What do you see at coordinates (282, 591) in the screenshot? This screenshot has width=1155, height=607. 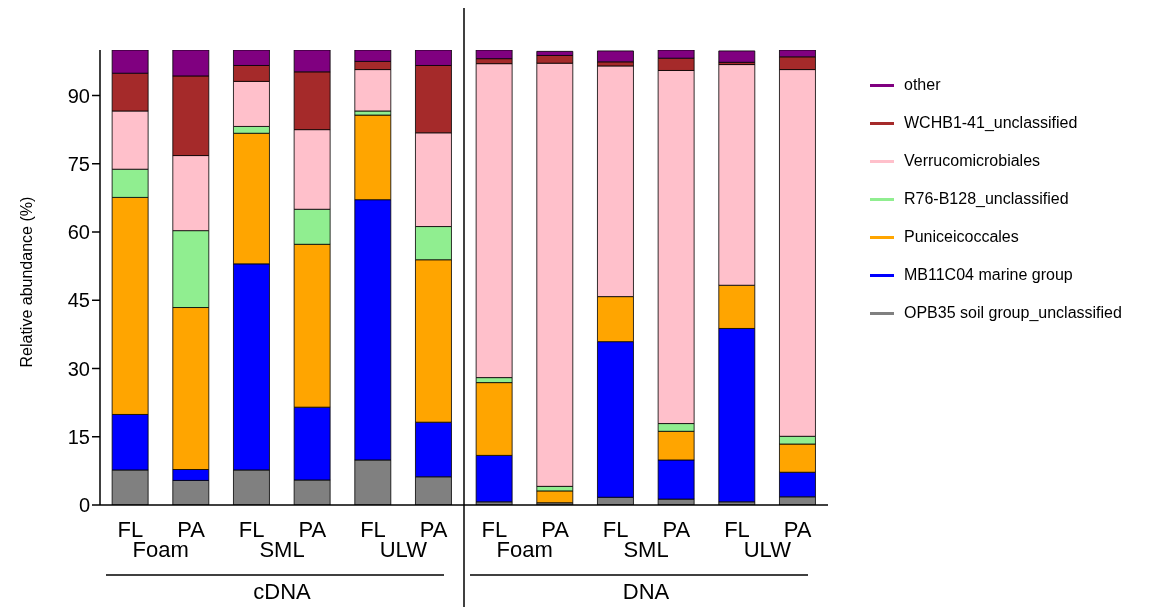 I see `text: cDNA` at bounding box center [282, 591].